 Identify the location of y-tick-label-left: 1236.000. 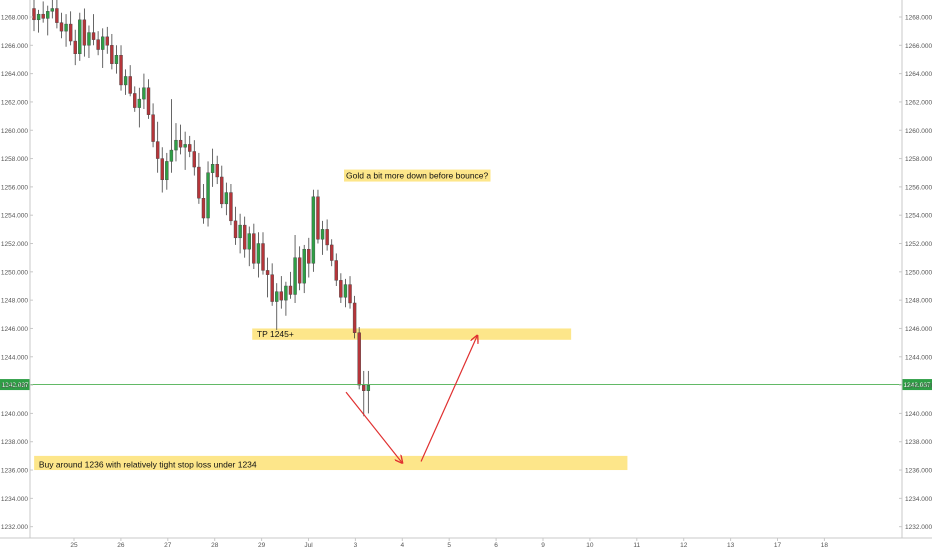
(14, 471).